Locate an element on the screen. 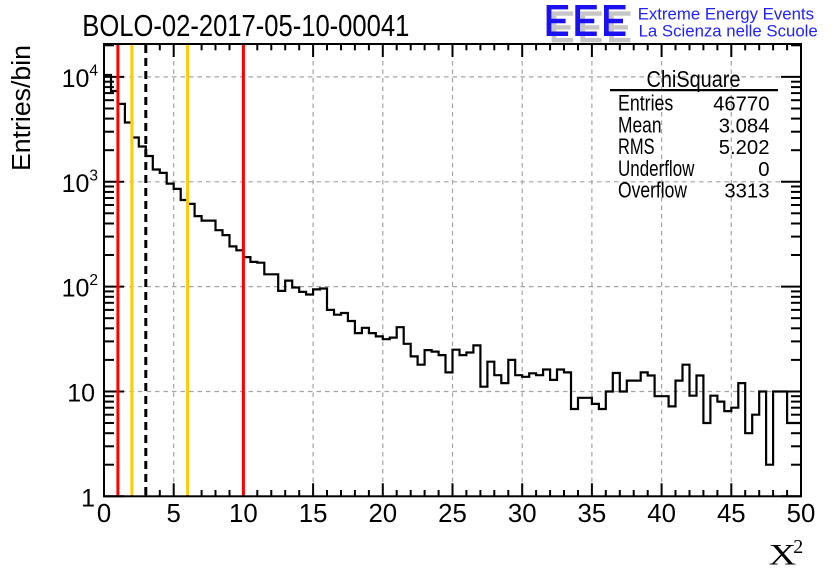 This screenshot has height=572, width=836. svg-text: 46770 is located at coordinates (741, 105).